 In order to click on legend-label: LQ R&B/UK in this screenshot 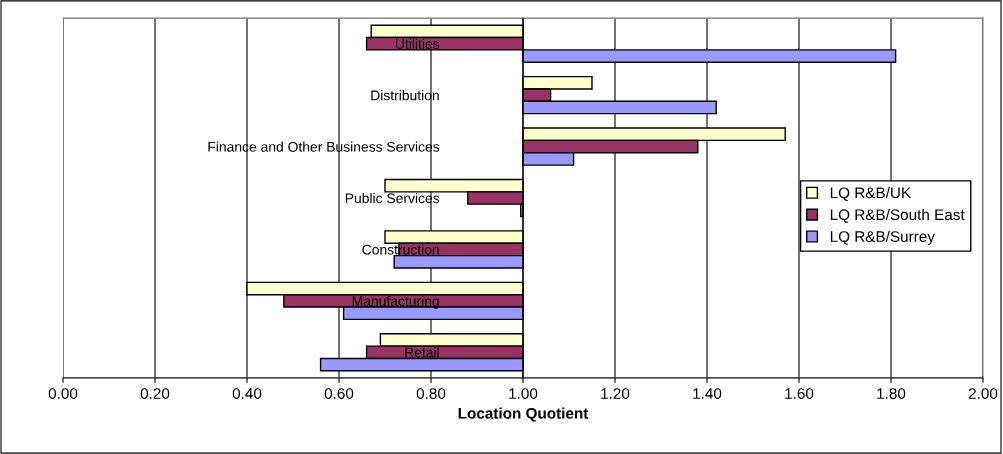, I will do `click(870, 194)`.